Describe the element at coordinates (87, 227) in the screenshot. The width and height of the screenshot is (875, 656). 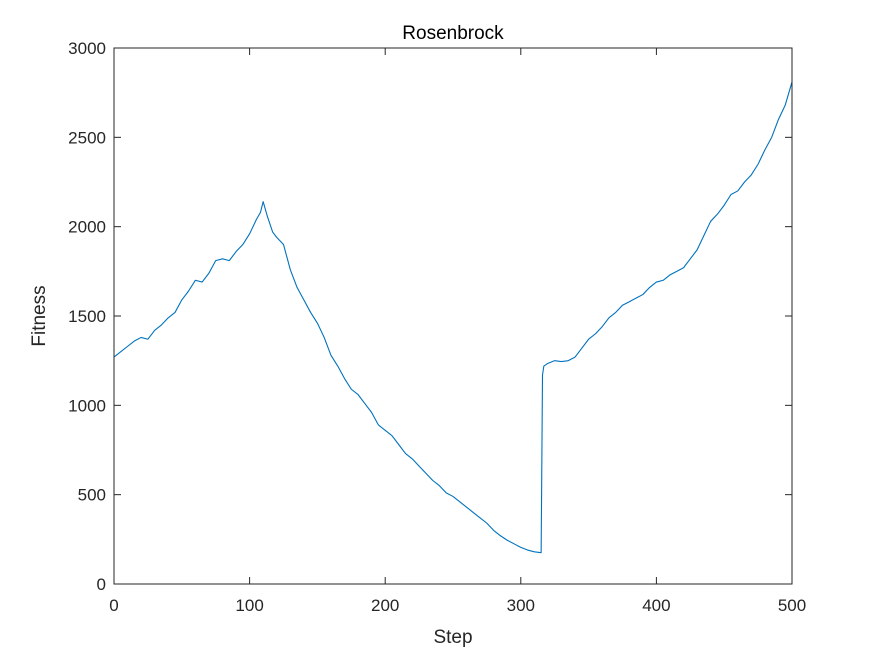
I see `y-tick-label: 2000` at that location.